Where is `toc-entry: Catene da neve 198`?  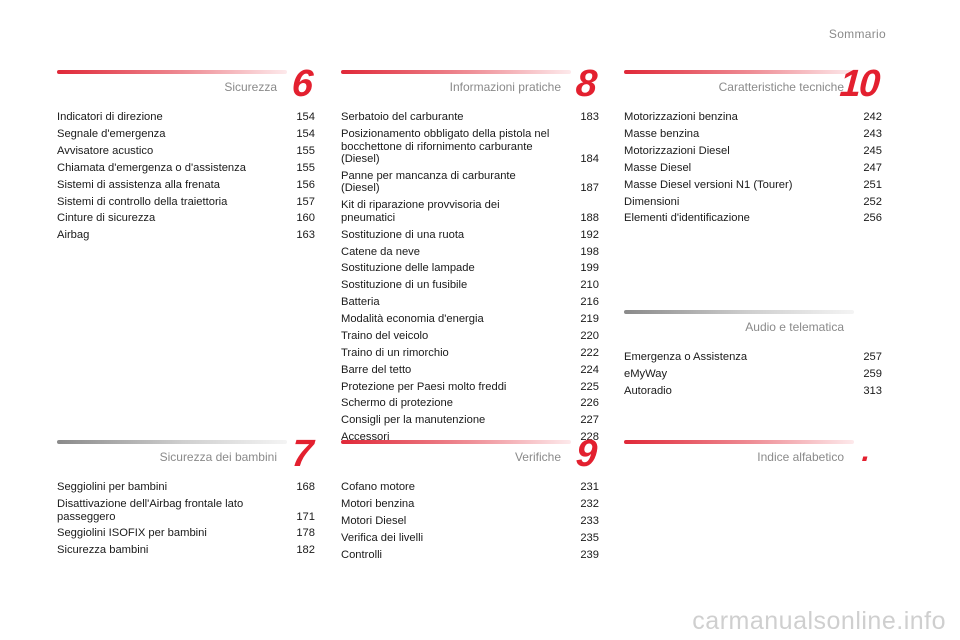 toc-entry: Catene da neve 198 is located at coordinates (470, 252).